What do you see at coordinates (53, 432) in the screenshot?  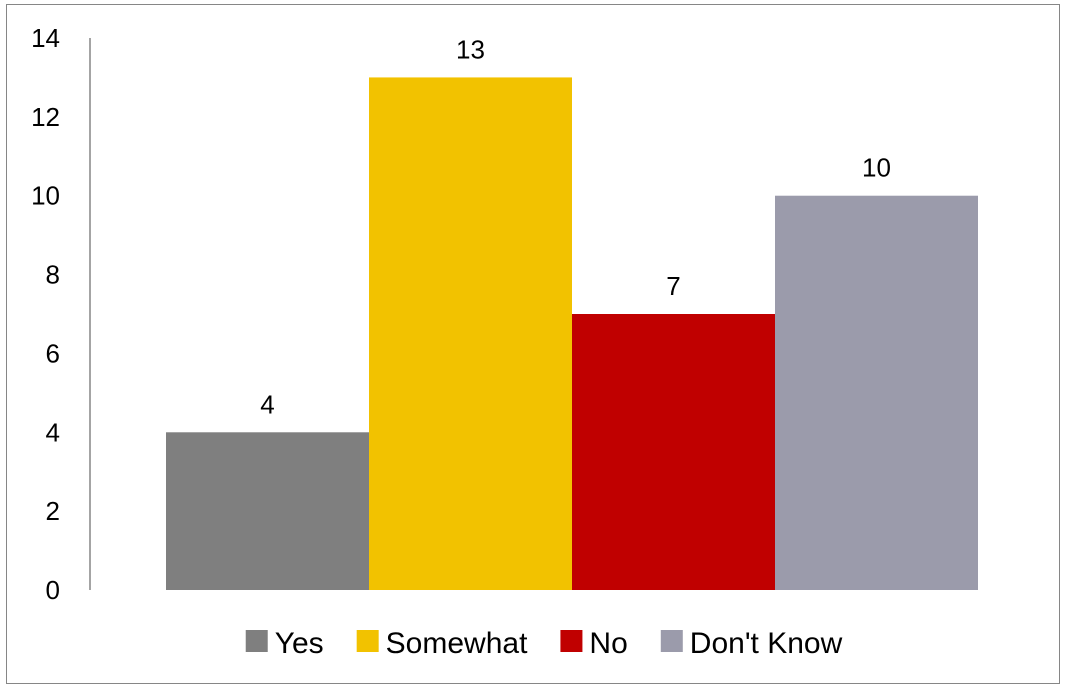 I see `y-tick-label: 4` at bounding box center [53, 432].